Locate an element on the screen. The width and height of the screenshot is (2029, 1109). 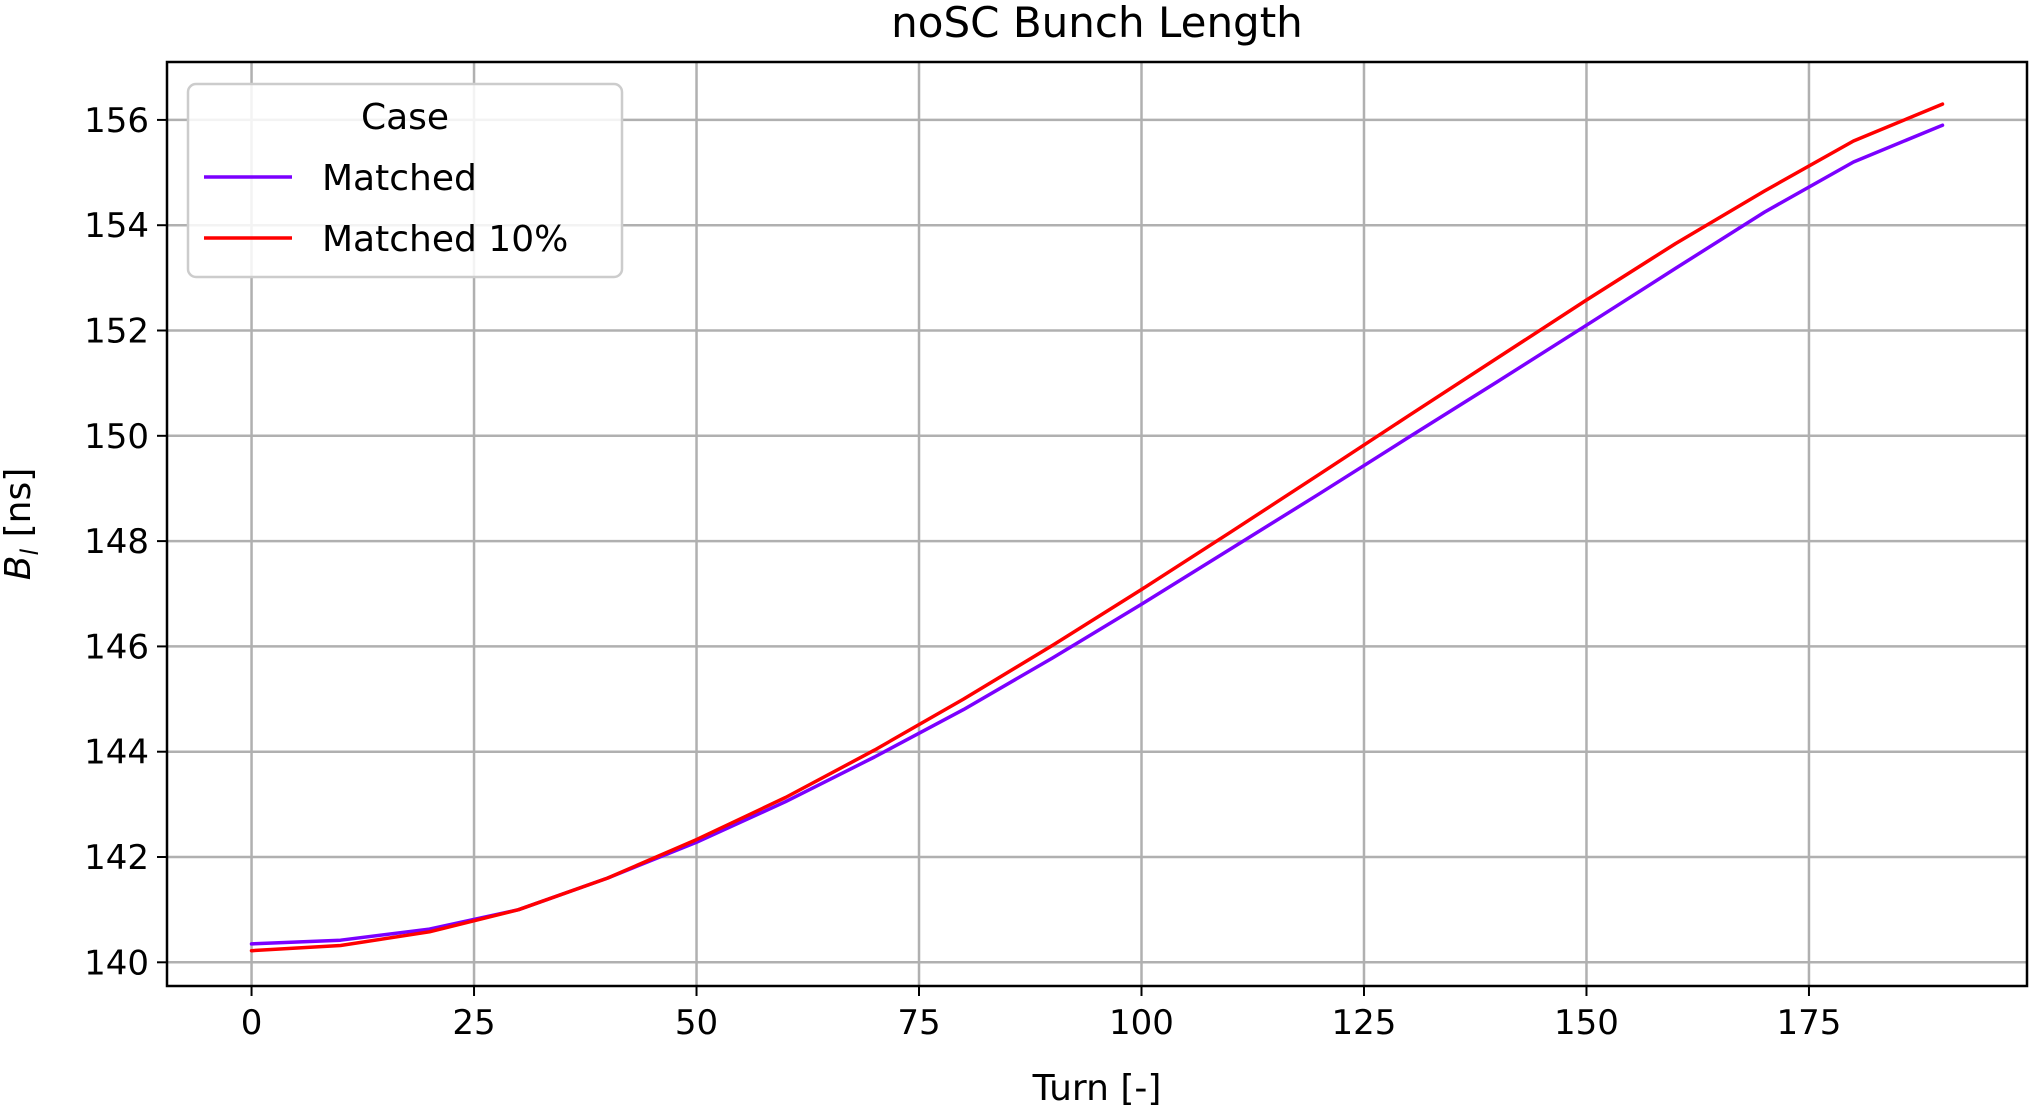
legend: Case Matched Matched 10% is located at coordinates (405, 180).